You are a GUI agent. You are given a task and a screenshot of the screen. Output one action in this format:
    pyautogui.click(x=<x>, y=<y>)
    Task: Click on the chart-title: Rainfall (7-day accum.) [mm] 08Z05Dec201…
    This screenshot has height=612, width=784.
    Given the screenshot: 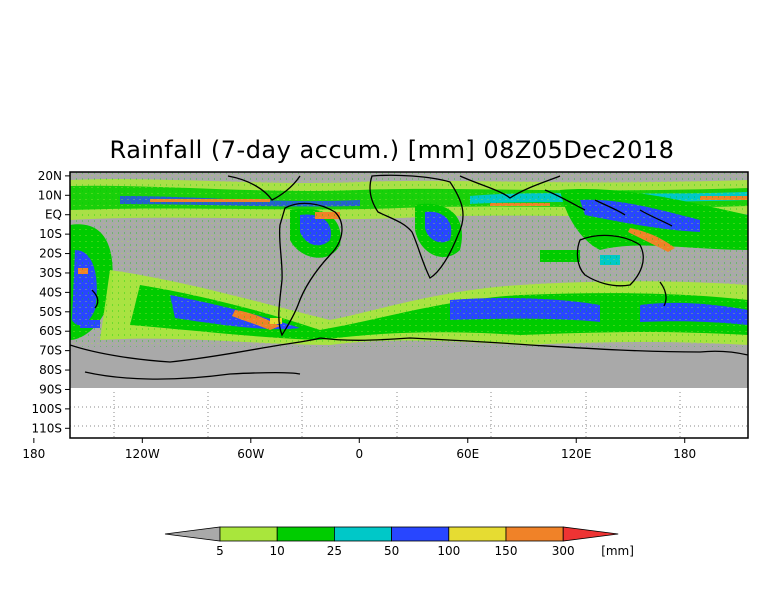 What is the action you would take?
    pyautogui.click(x=392, y=150)
    